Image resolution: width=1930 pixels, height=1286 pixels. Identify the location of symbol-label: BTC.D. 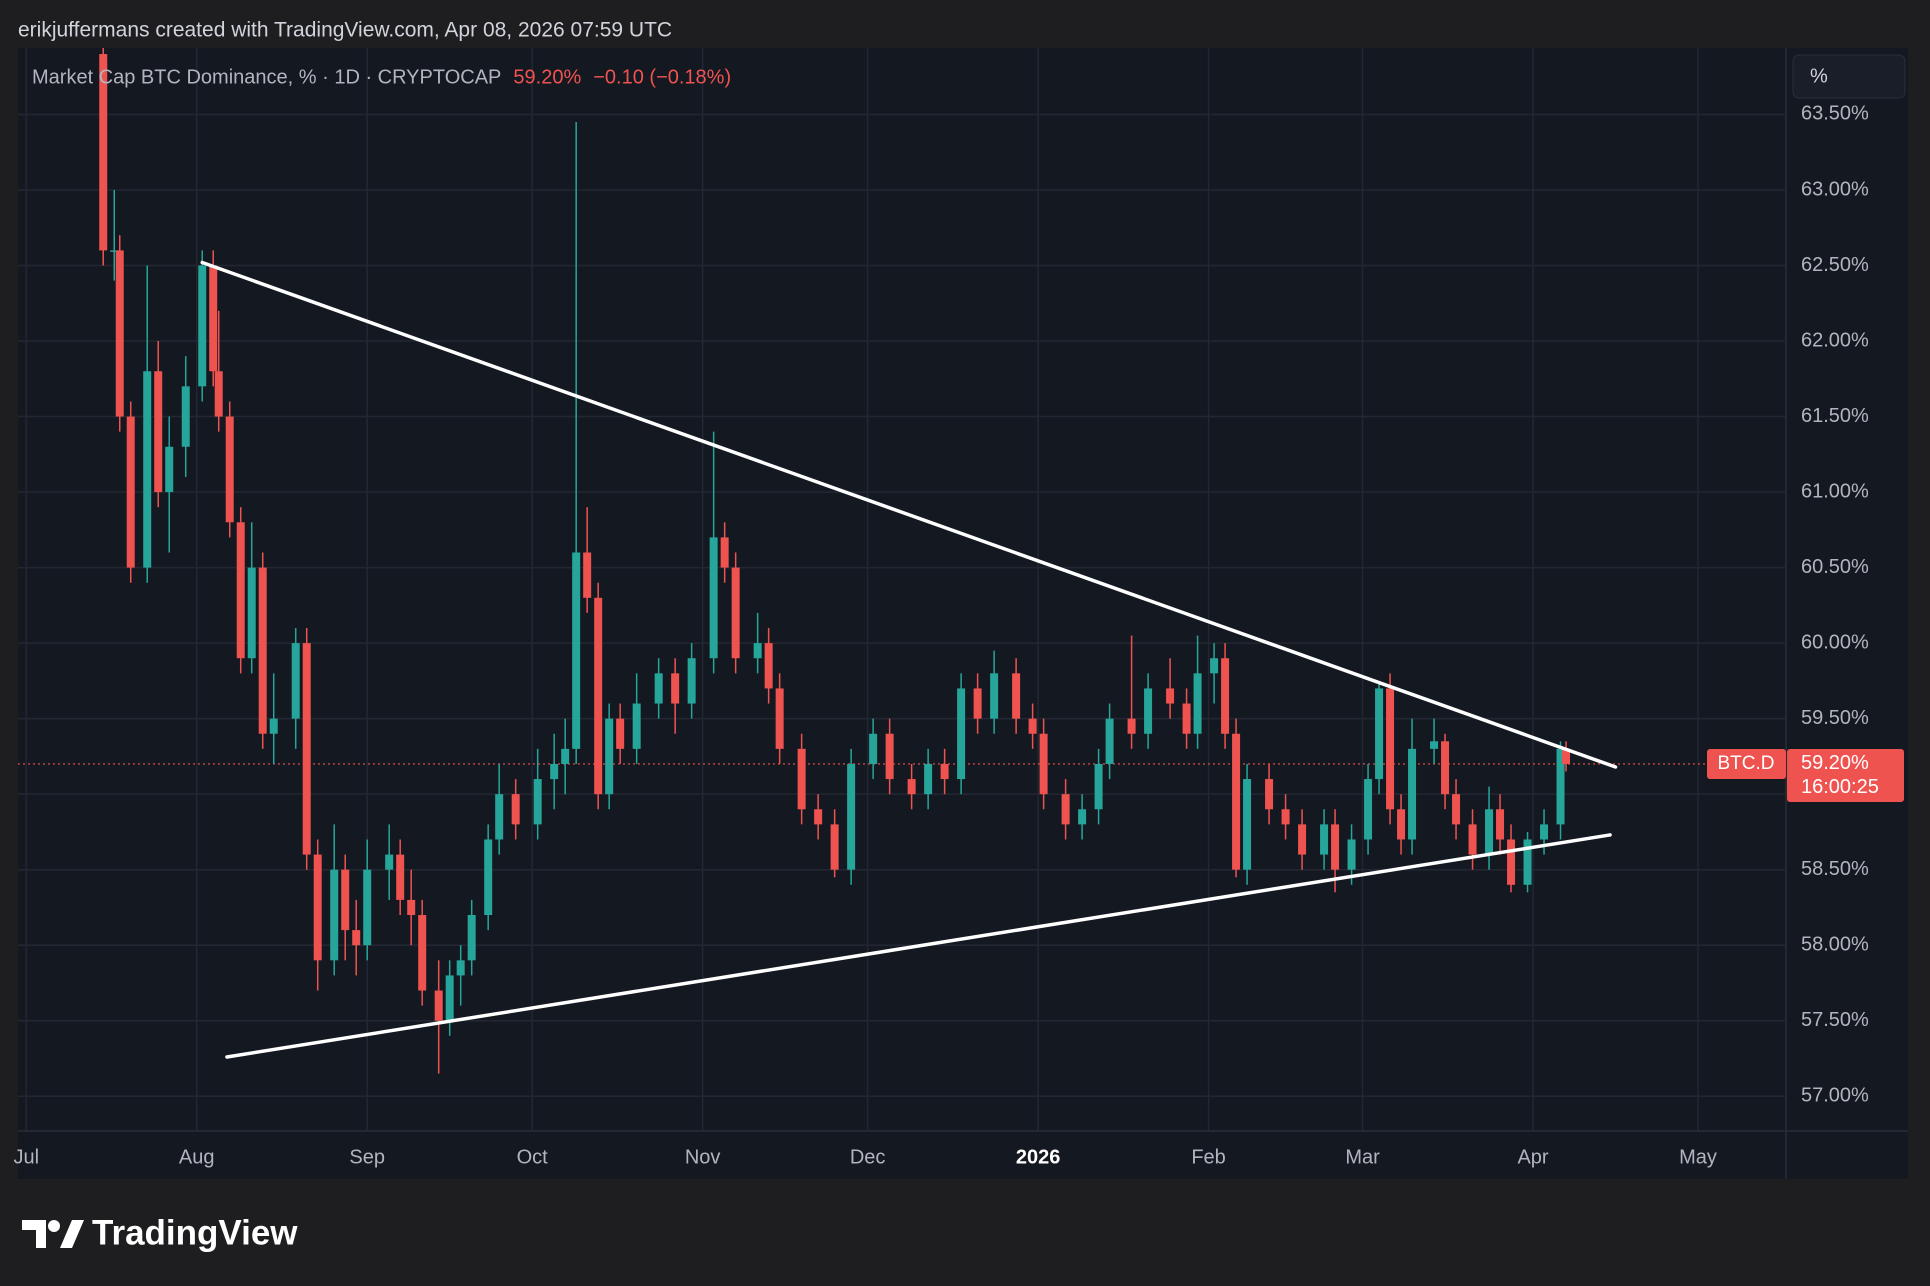
(1746, 763).